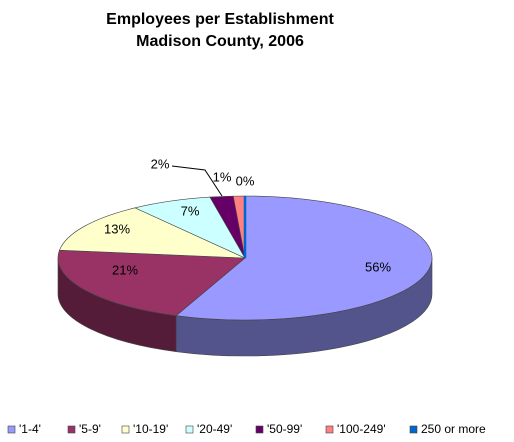  Describe the element at coordinates (125, 269) in the screenshot. I see `slice-label: 21%` at that location.